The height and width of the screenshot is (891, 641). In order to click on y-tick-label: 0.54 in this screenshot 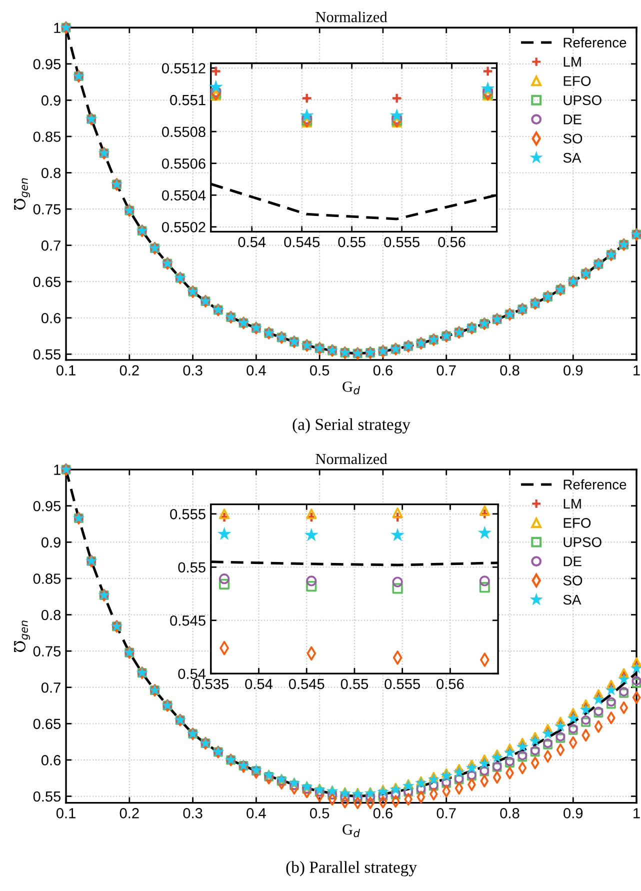, I will do `click(192, 674)`.